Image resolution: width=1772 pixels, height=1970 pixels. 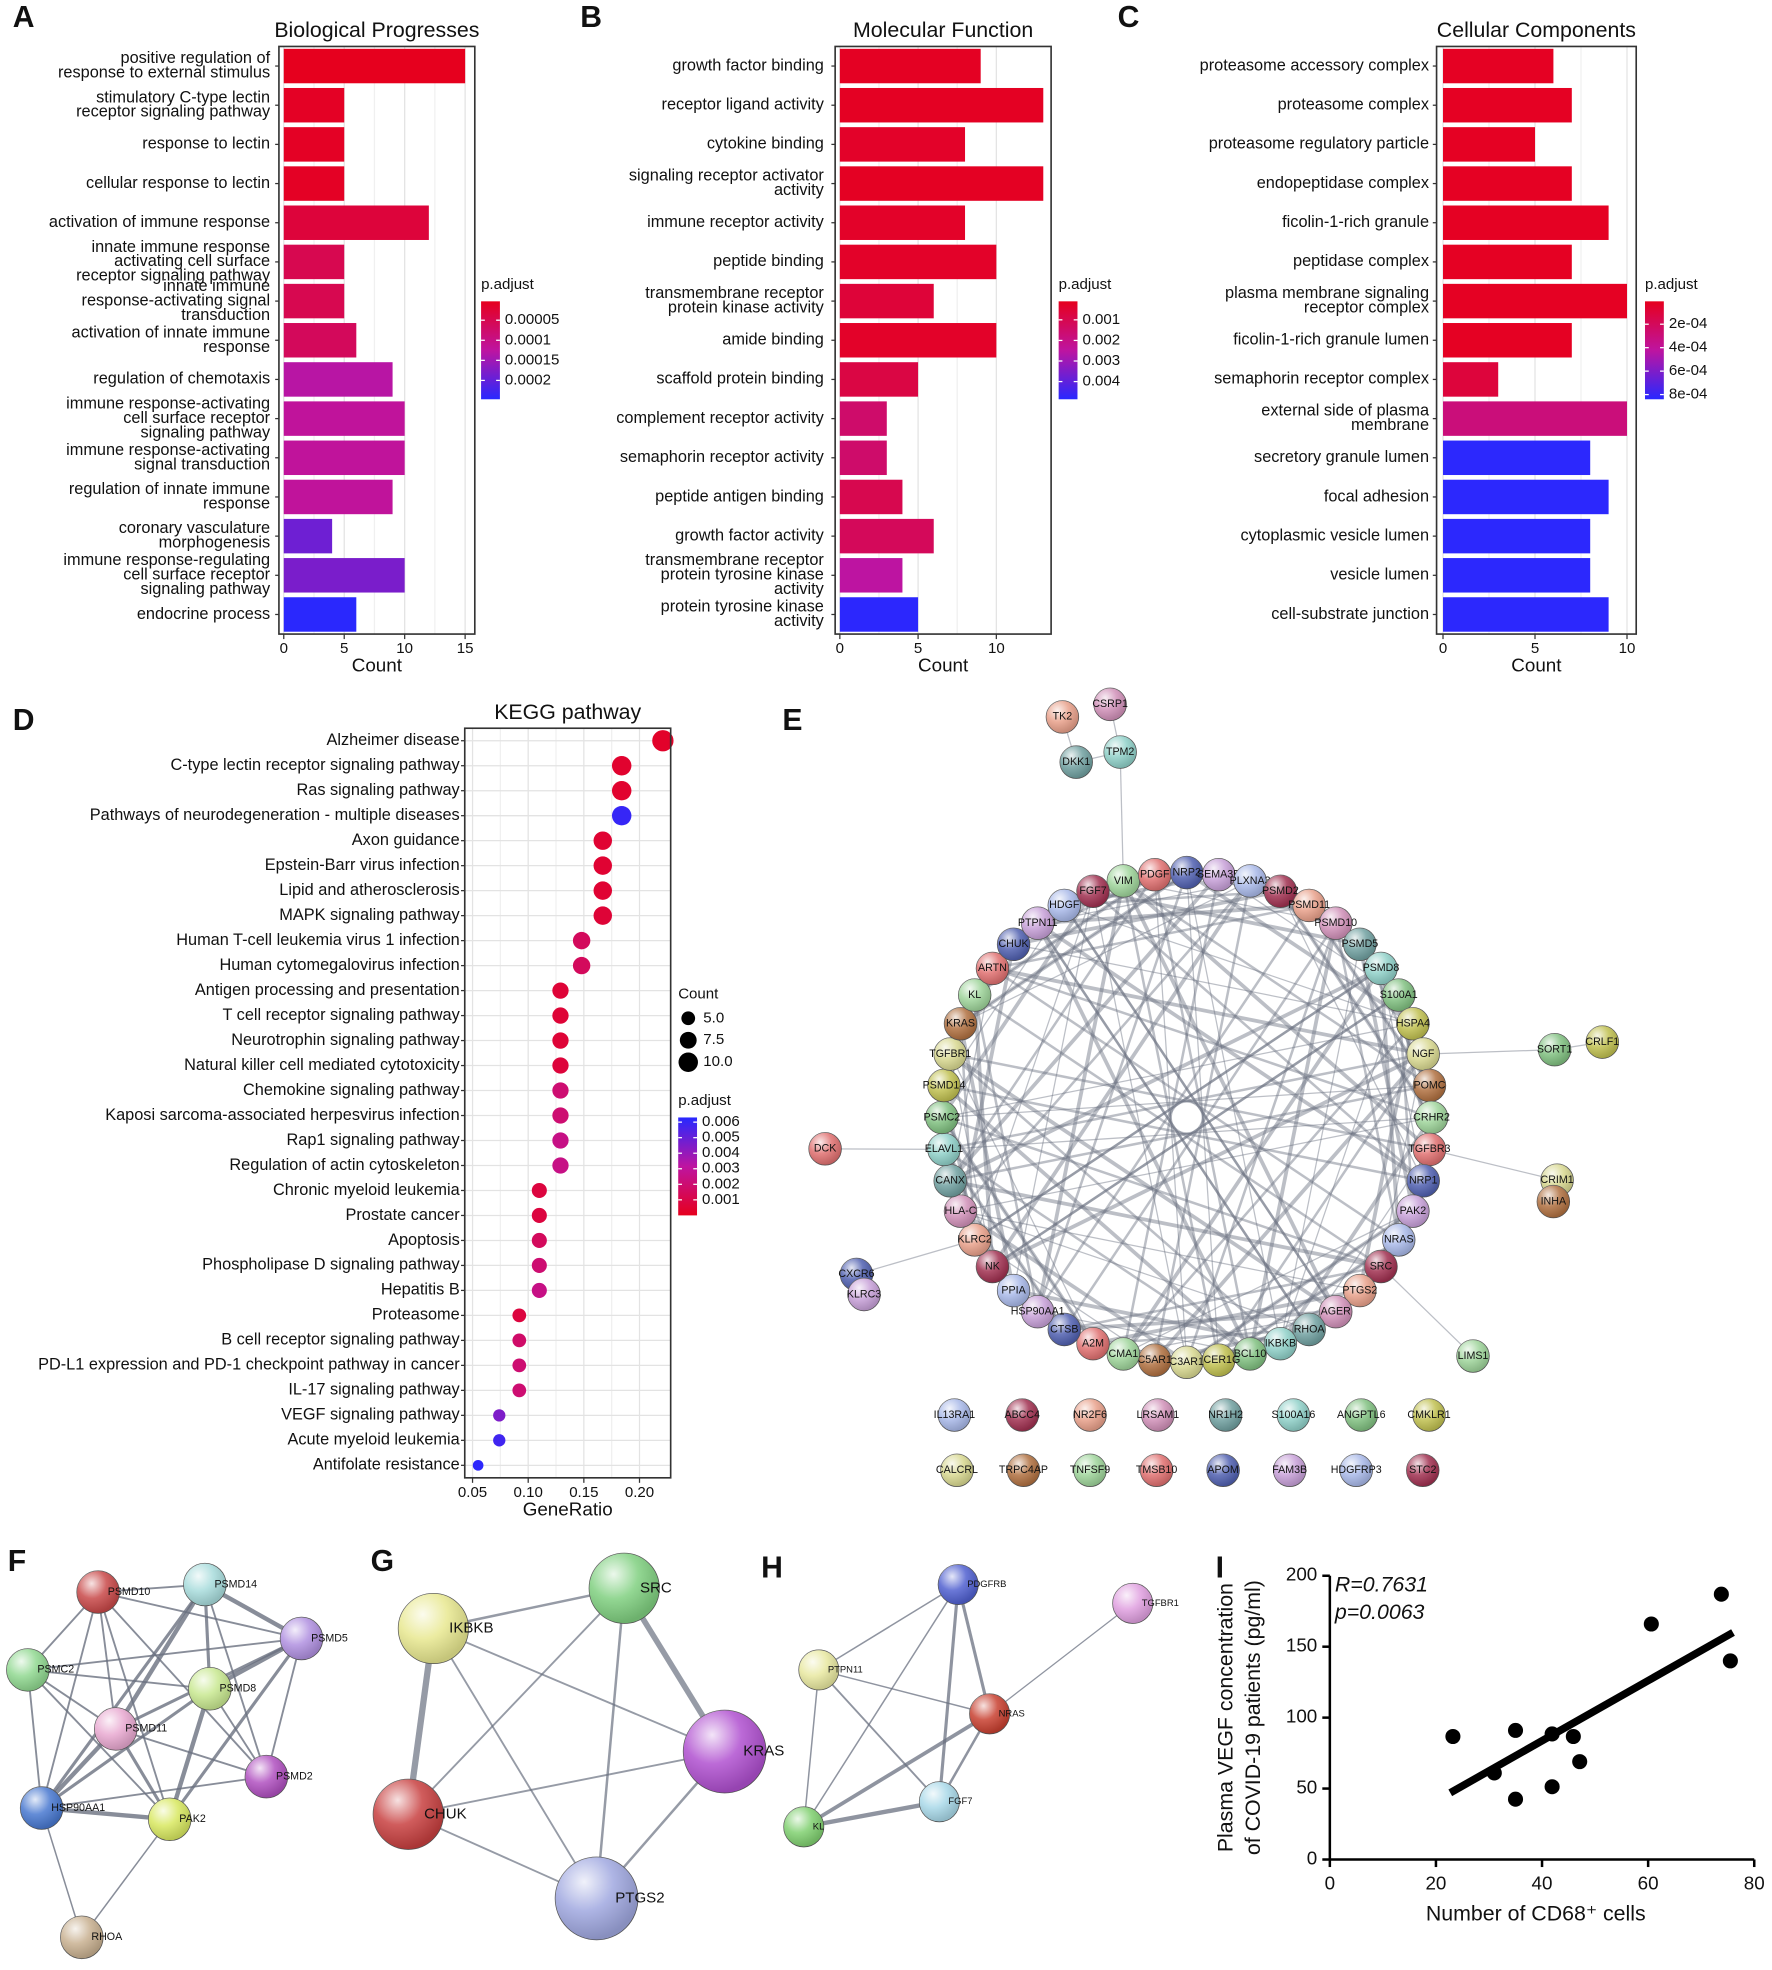 I want to click on y-tick-label: Ras signaling pathway, so click(x=378, y=790).